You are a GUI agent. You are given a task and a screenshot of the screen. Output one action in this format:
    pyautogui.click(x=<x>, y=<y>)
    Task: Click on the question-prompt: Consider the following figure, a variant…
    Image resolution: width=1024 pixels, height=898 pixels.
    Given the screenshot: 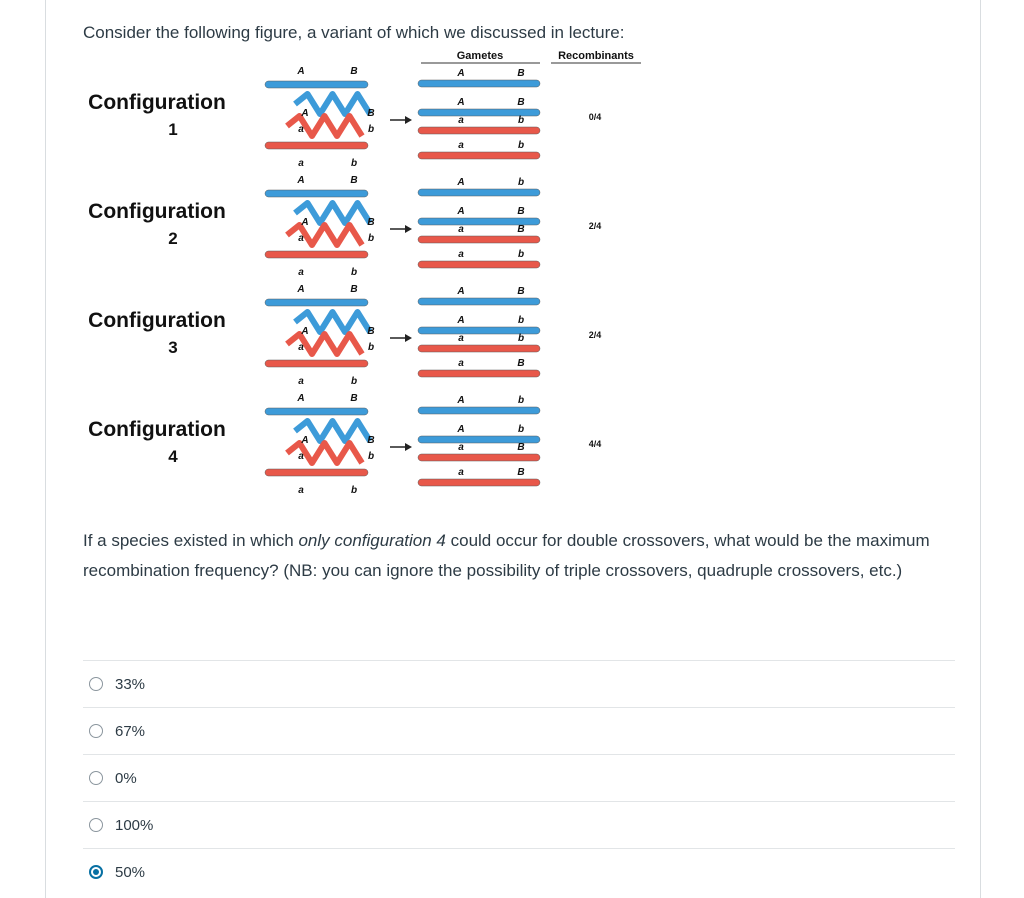 What is the action you would take?
    pyautogui.click(x=354, y=32)
    